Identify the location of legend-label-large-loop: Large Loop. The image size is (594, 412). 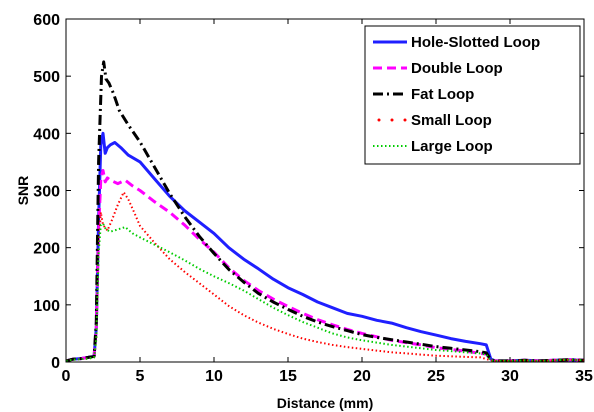
(452, 146).